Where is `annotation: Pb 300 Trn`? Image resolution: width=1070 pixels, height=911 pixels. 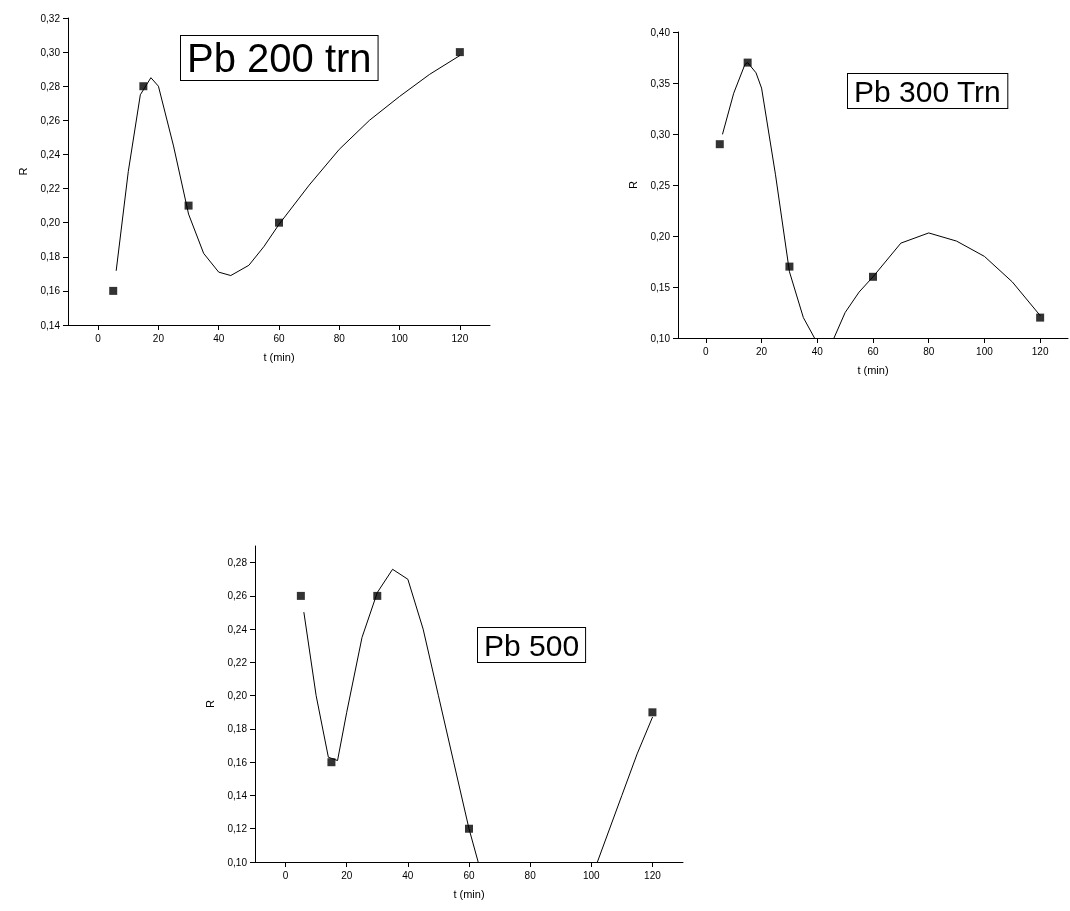 annotation: Pb 300 Trn is located at coordinates (927, 91).